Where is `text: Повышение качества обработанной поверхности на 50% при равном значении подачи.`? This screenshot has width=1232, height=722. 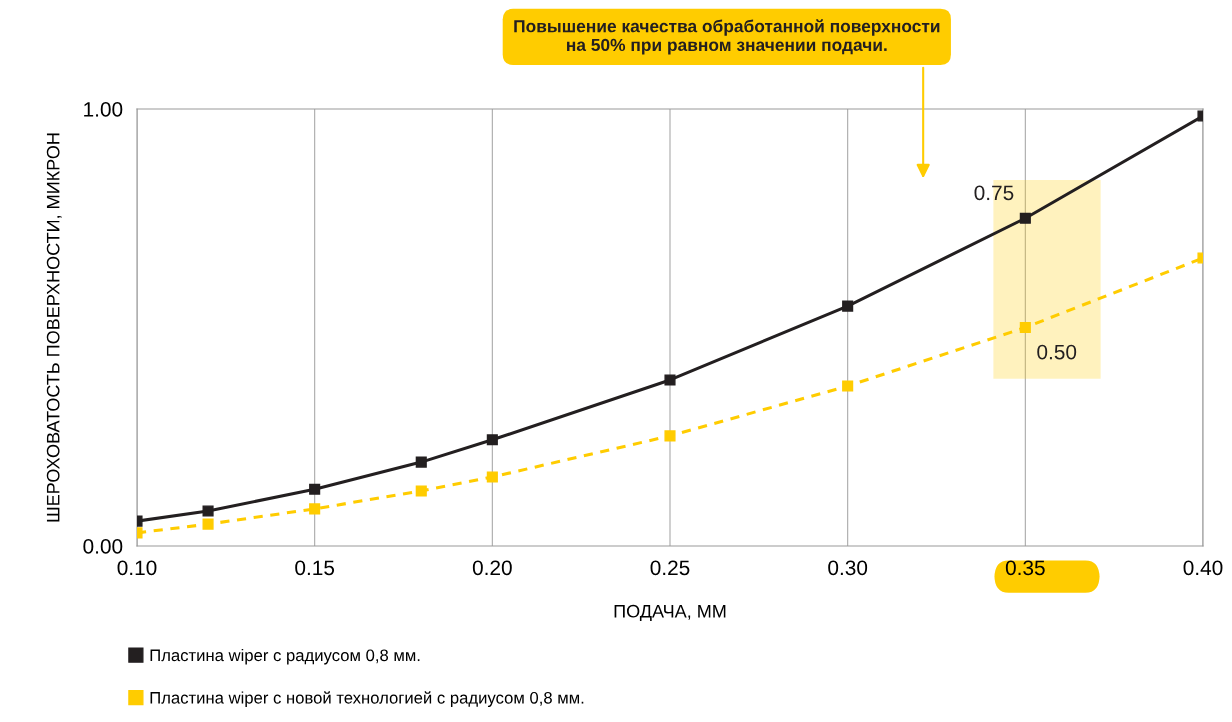
text: Повышение качества обработанной поверхности на 50% при равном значении подачи. is located at coordinates (727, 37).